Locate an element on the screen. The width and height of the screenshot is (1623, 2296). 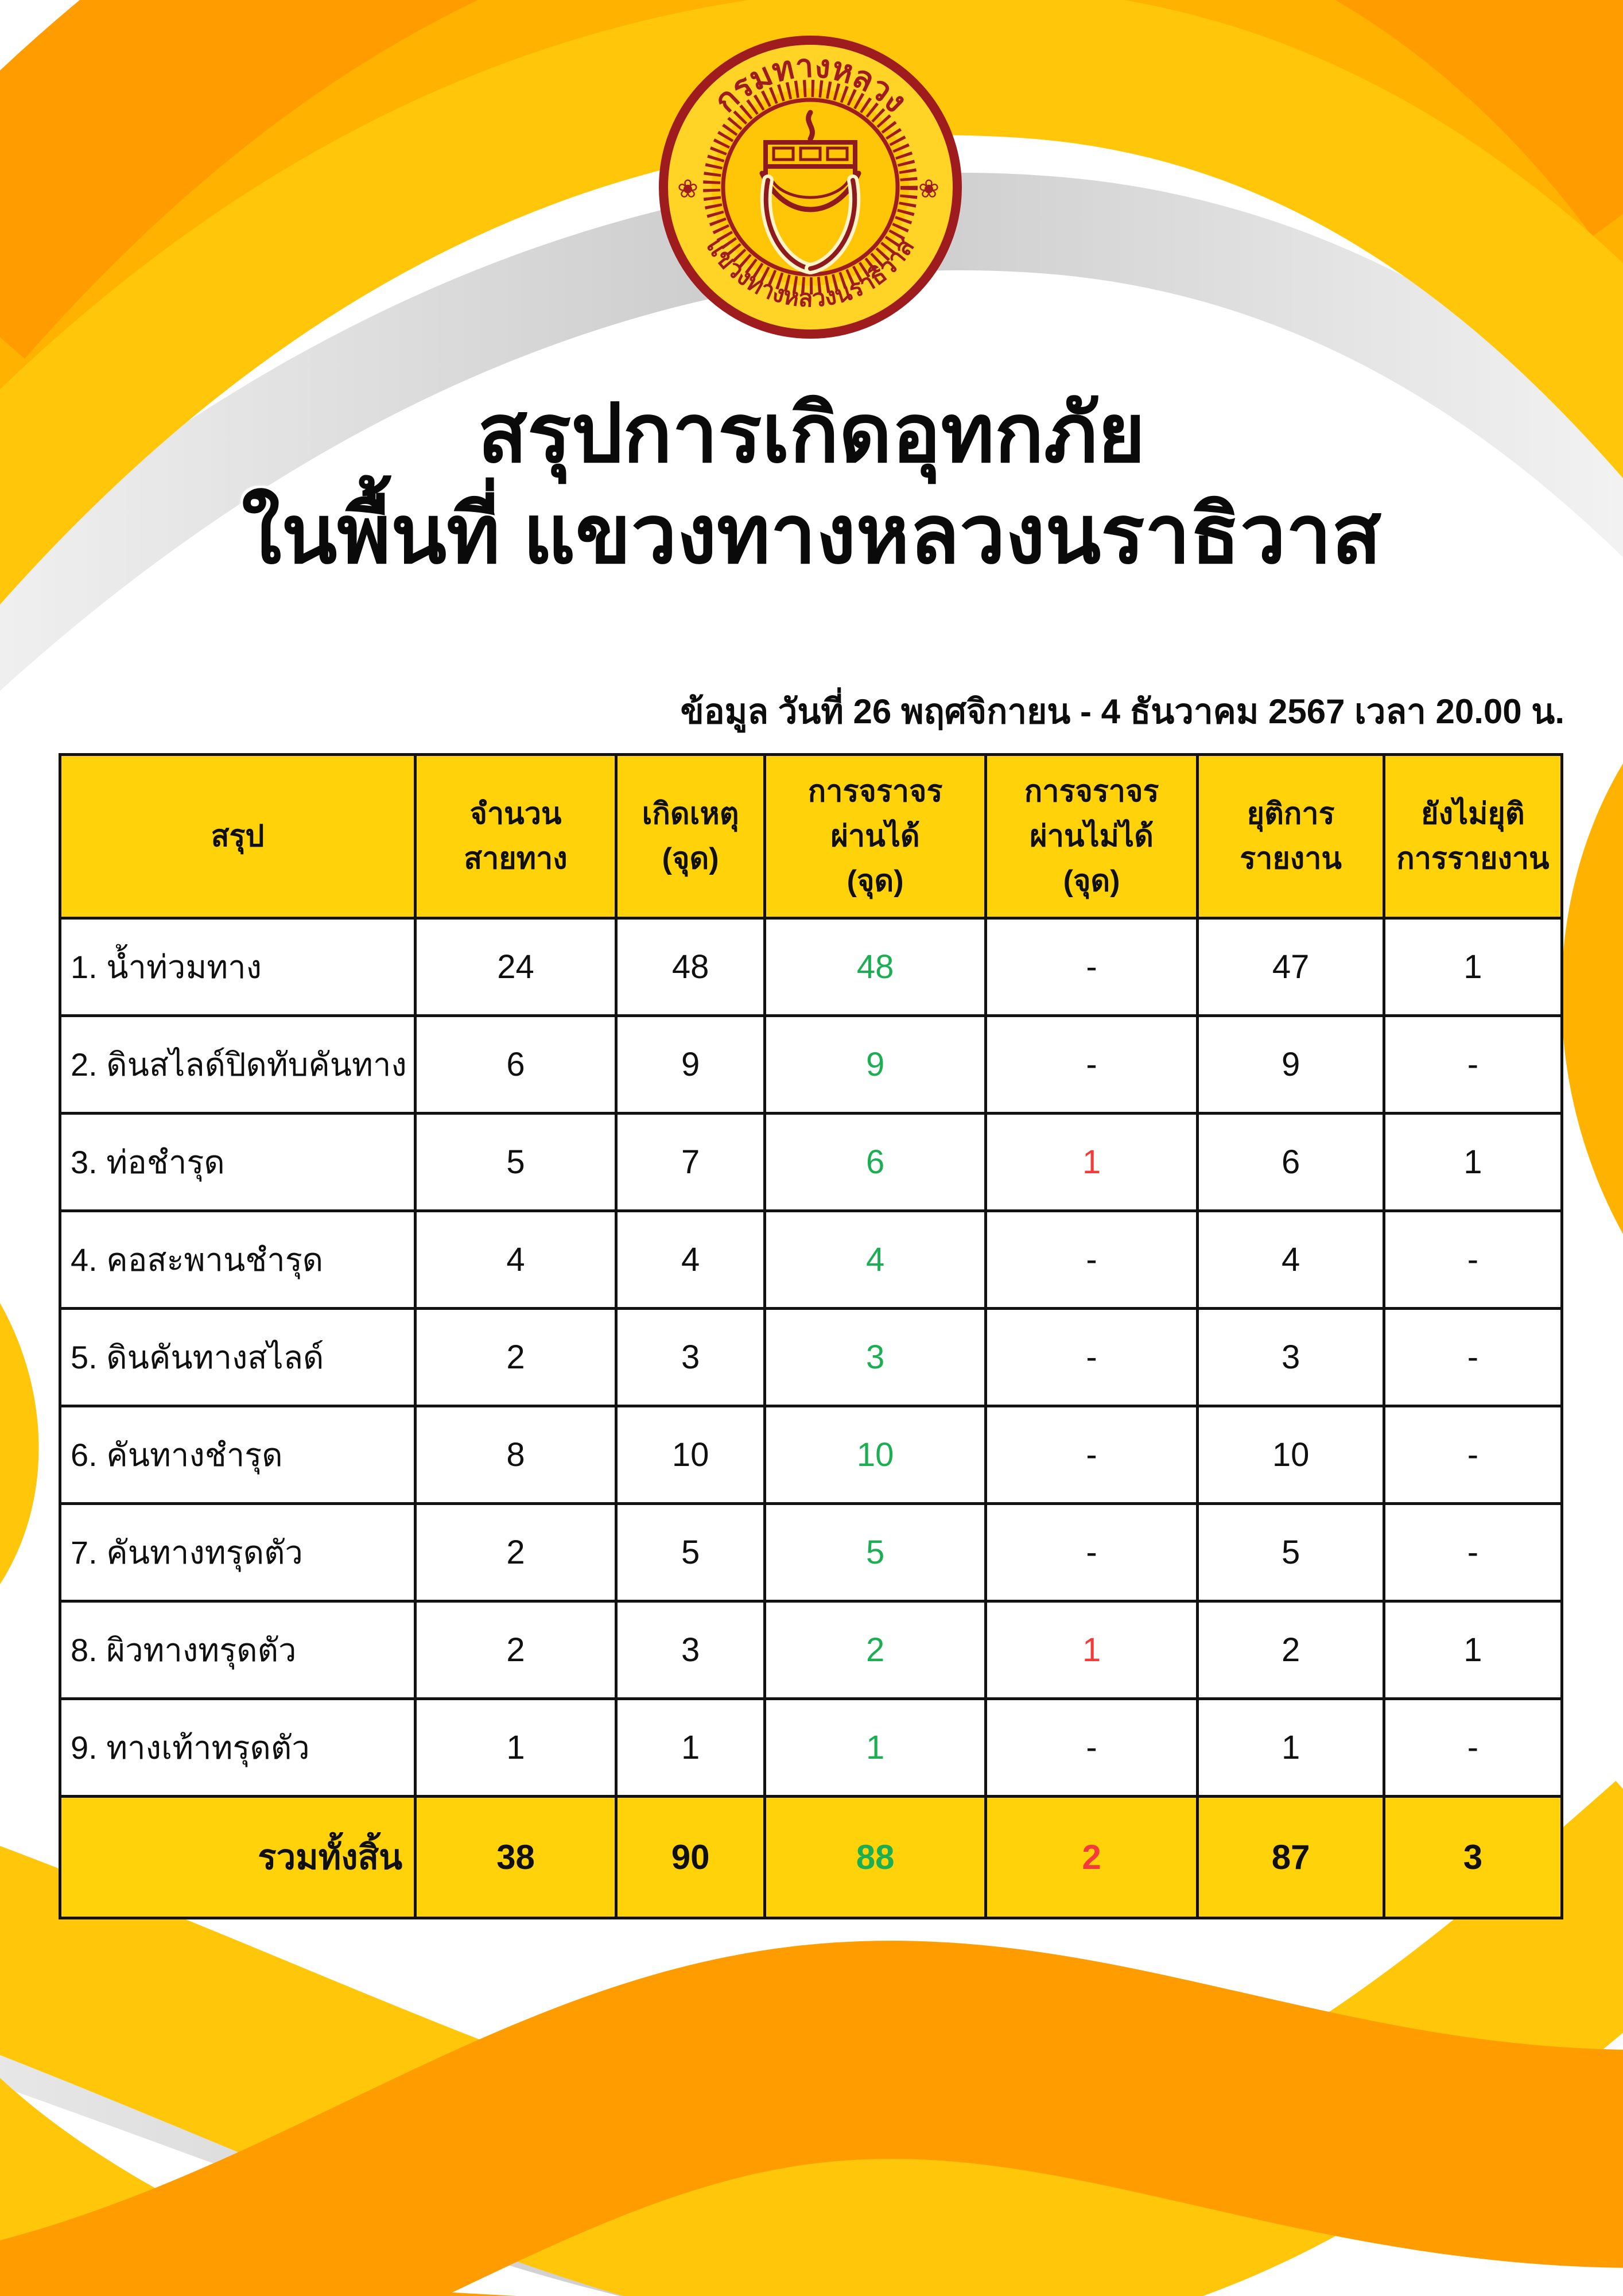
total-row-label: รวมทั้งสิ้น is located at coordinates (237, 1857).